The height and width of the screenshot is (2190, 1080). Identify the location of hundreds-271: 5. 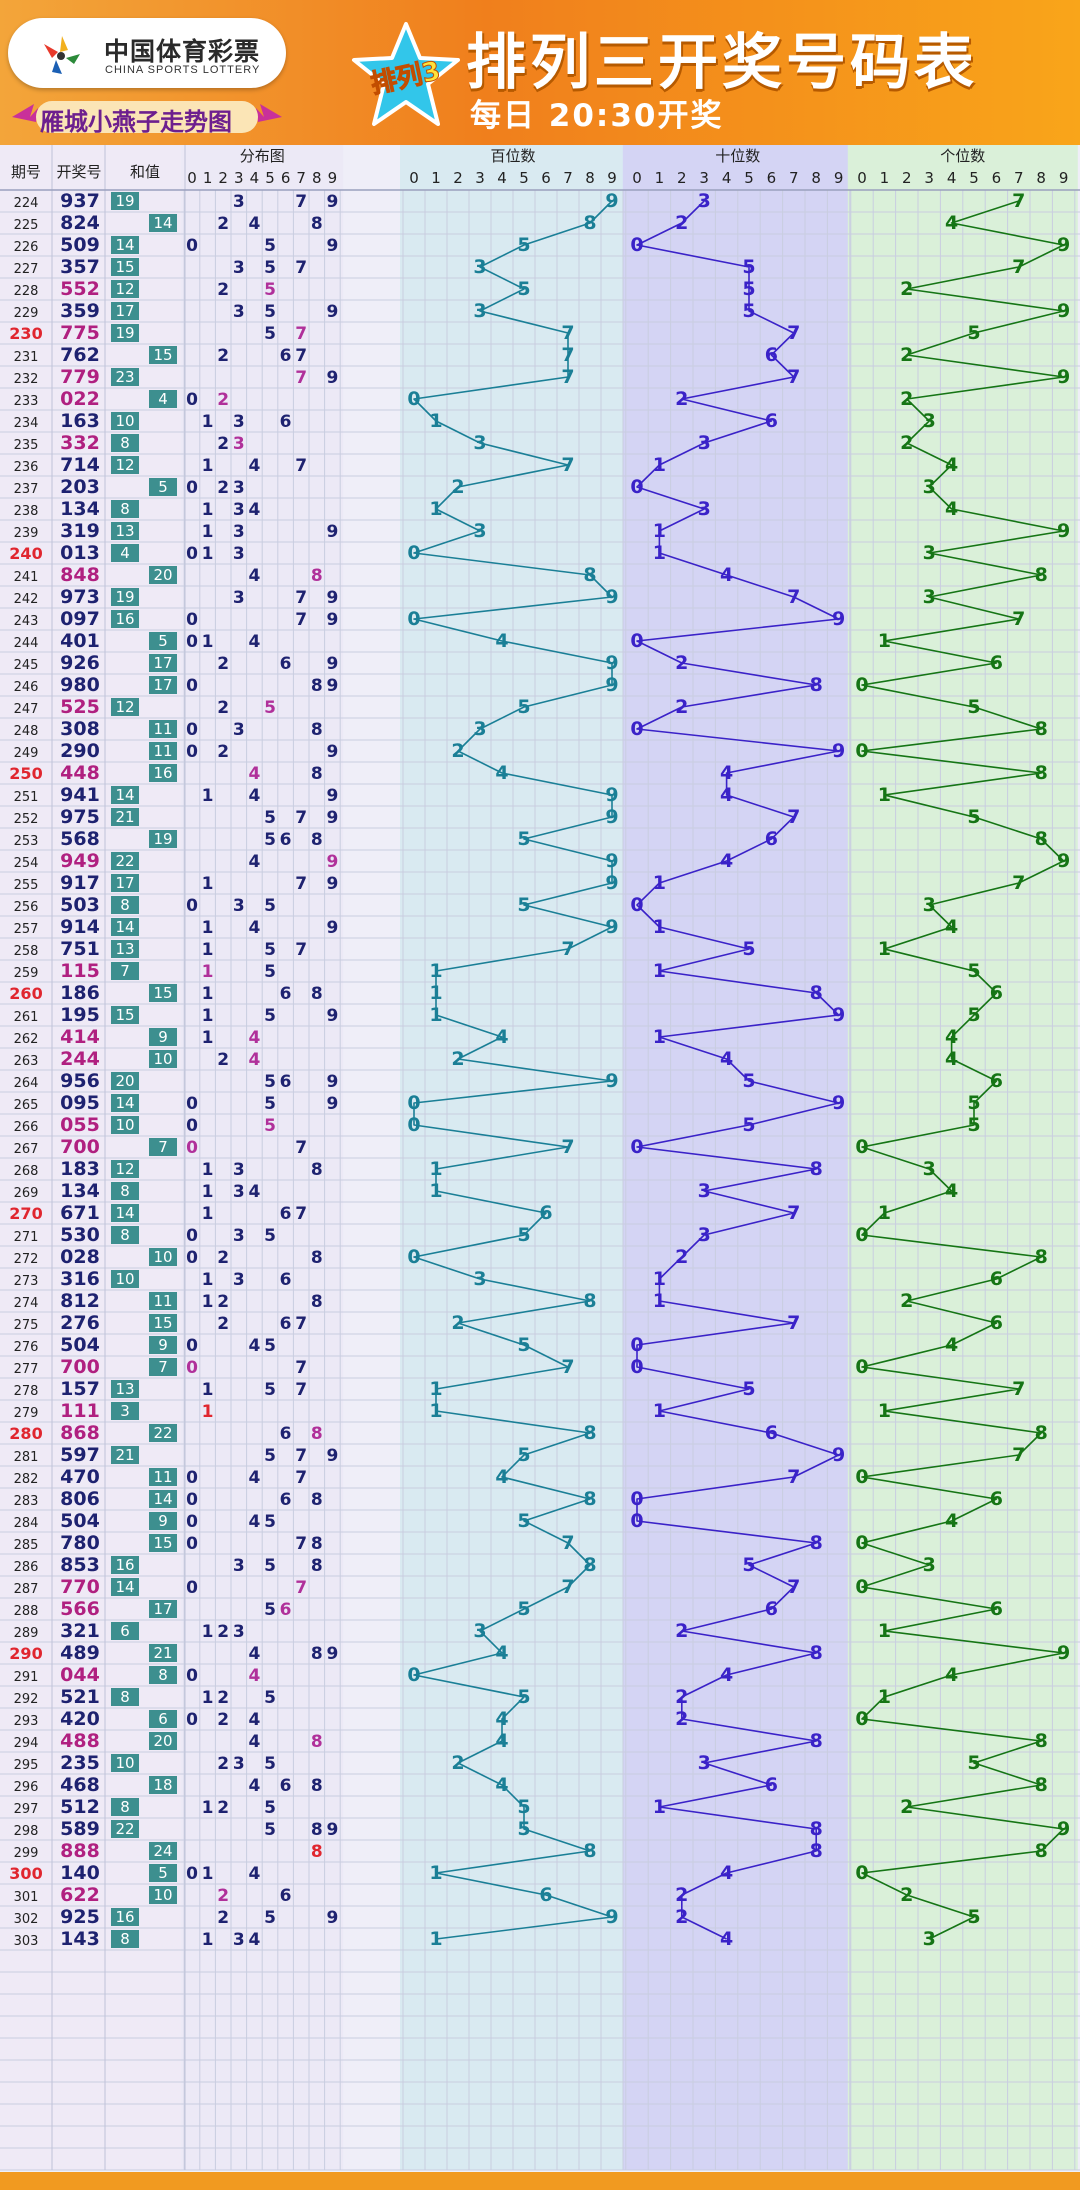
(523, 1235).